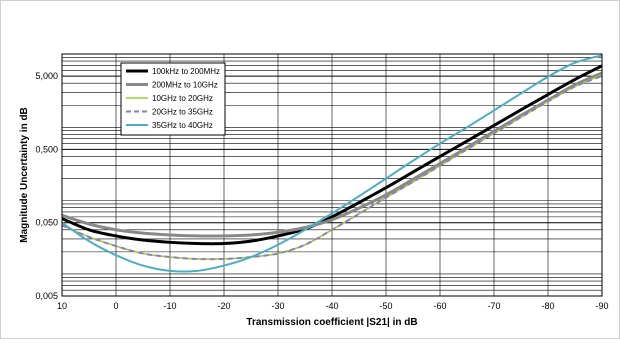  I want to click on x-tick-label: -20, so click(223, 306).